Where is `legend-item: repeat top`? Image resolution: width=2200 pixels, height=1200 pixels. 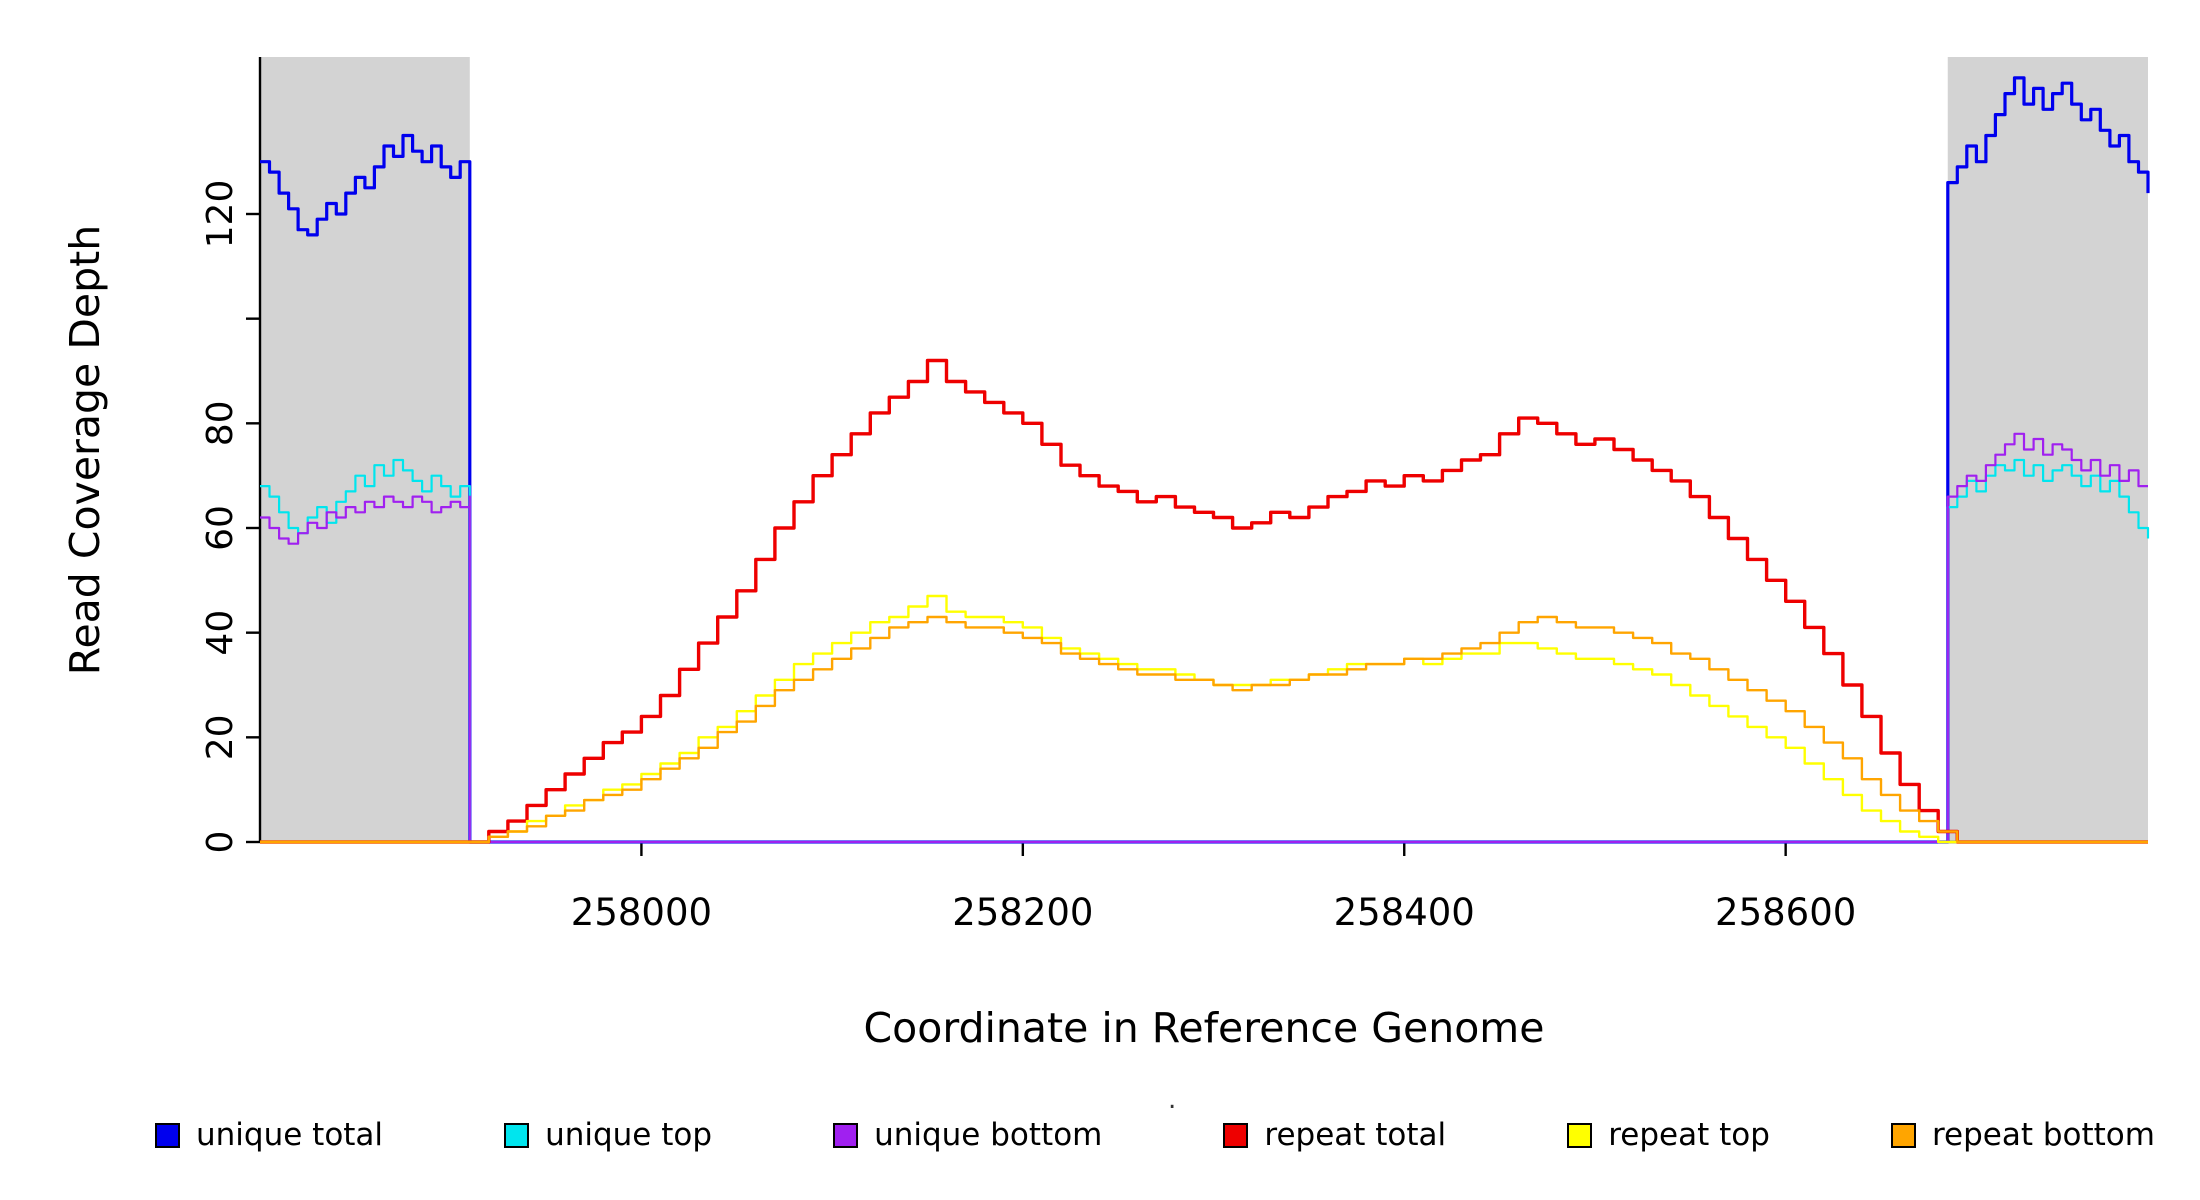 legend-item: repeat top is located at coordinates (1668, 1135).